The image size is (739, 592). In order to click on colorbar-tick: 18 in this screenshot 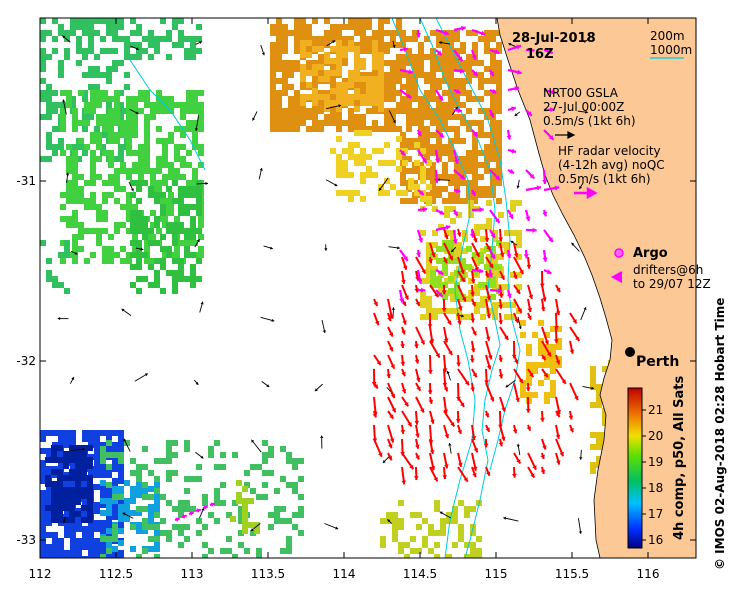, I will do `click(655, 488)`.